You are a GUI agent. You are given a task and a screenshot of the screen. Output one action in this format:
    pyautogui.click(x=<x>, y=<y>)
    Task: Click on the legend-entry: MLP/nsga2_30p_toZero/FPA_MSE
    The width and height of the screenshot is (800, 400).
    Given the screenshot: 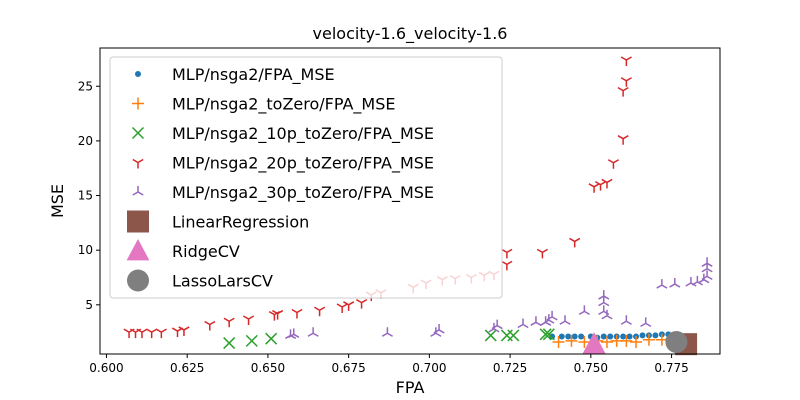 What is the action you would take?
    pyautogui.click(x=283, y=193)
    